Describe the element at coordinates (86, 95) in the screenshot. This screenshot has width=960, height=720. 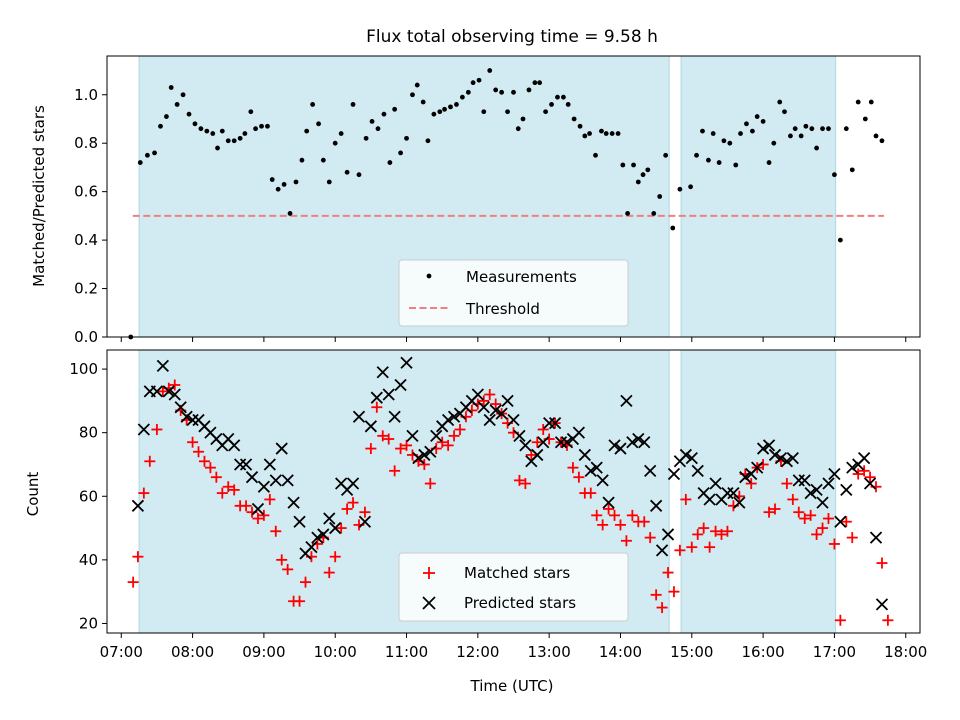
I see `y-tick-label: 1.0` at that location.